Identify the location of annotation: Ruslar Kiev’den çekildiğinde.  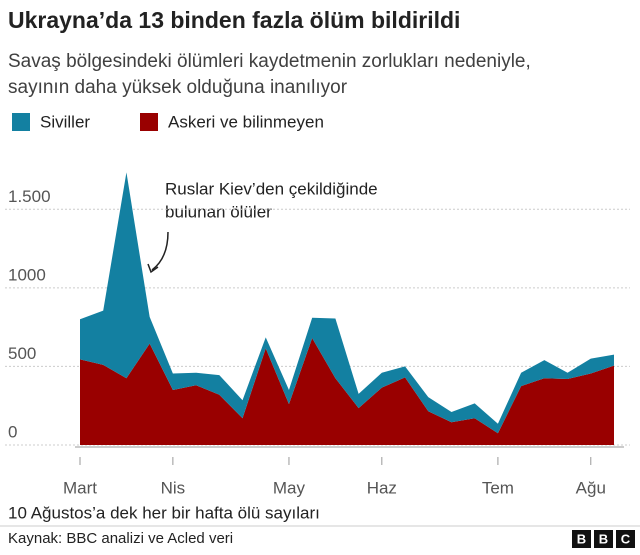
(271, 188).